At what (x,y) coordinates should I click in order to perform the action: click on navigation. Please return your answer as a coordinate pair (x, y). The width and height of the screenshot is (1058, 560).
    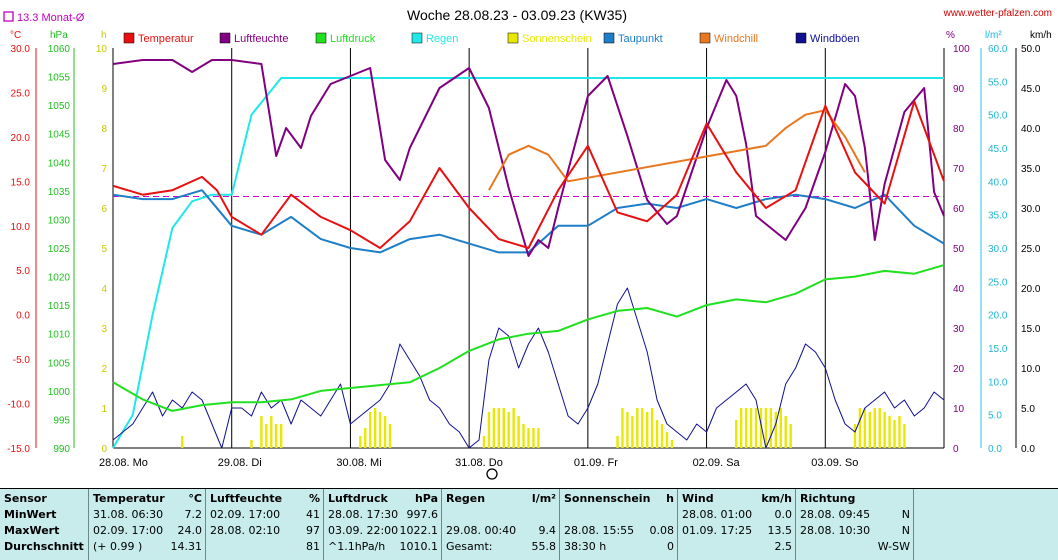
    Looking at the image, I should click on (492, 474).